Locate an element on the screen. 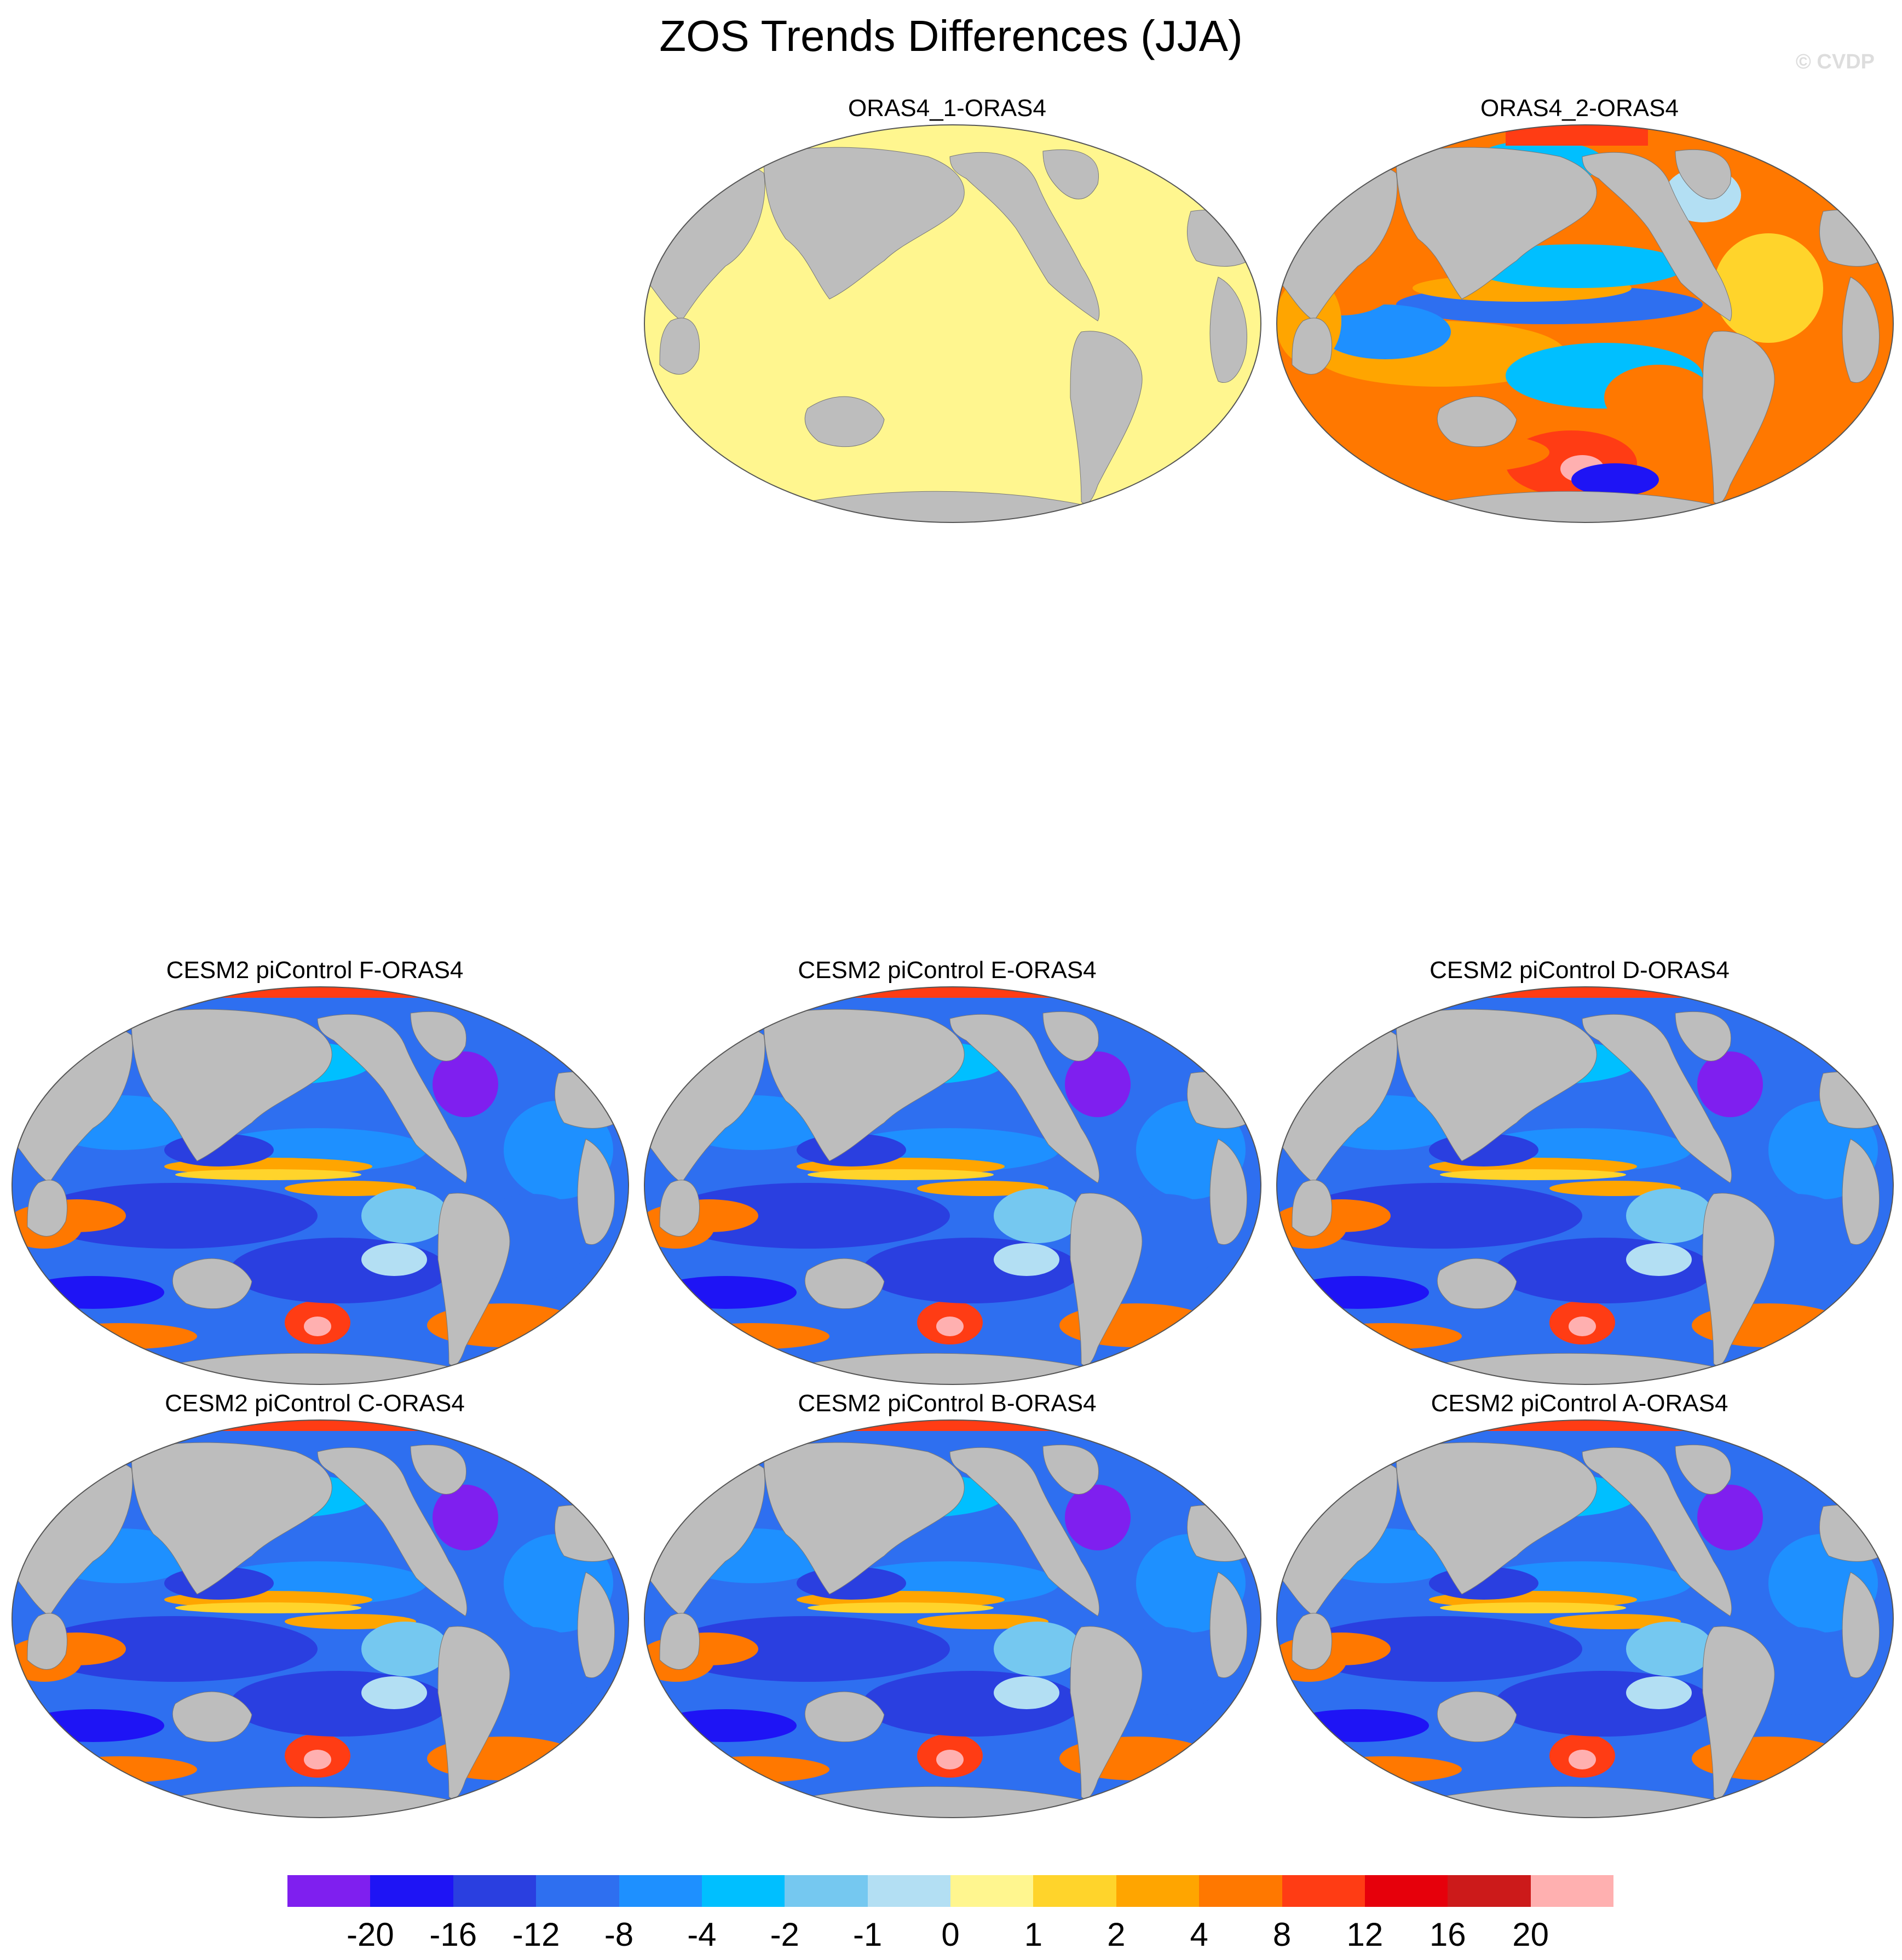 The height and width of the screenshot is (1960, 1902). map-cesm2-c is located at coordinates (320, 1618).